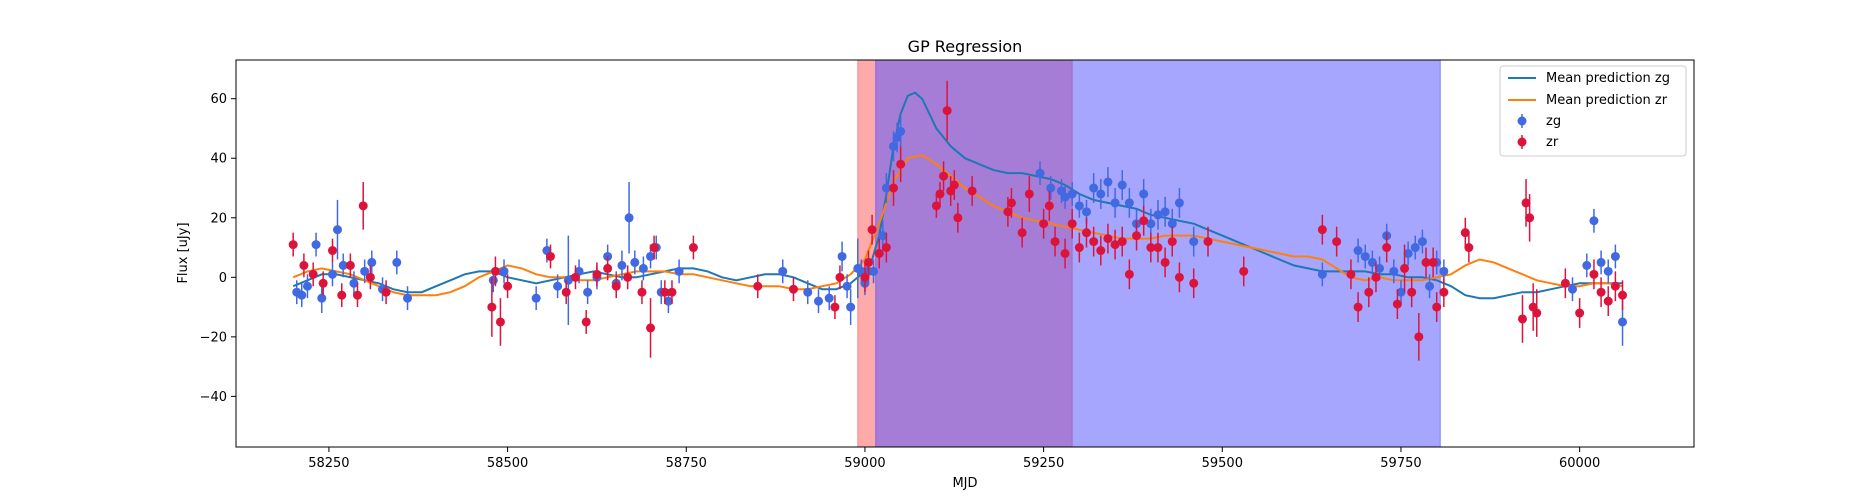  What do you see at coordinates (183, 252) in the screenshot?
I see `y-axis-label: Flux [uJy]` at bounding box center [183, 252].